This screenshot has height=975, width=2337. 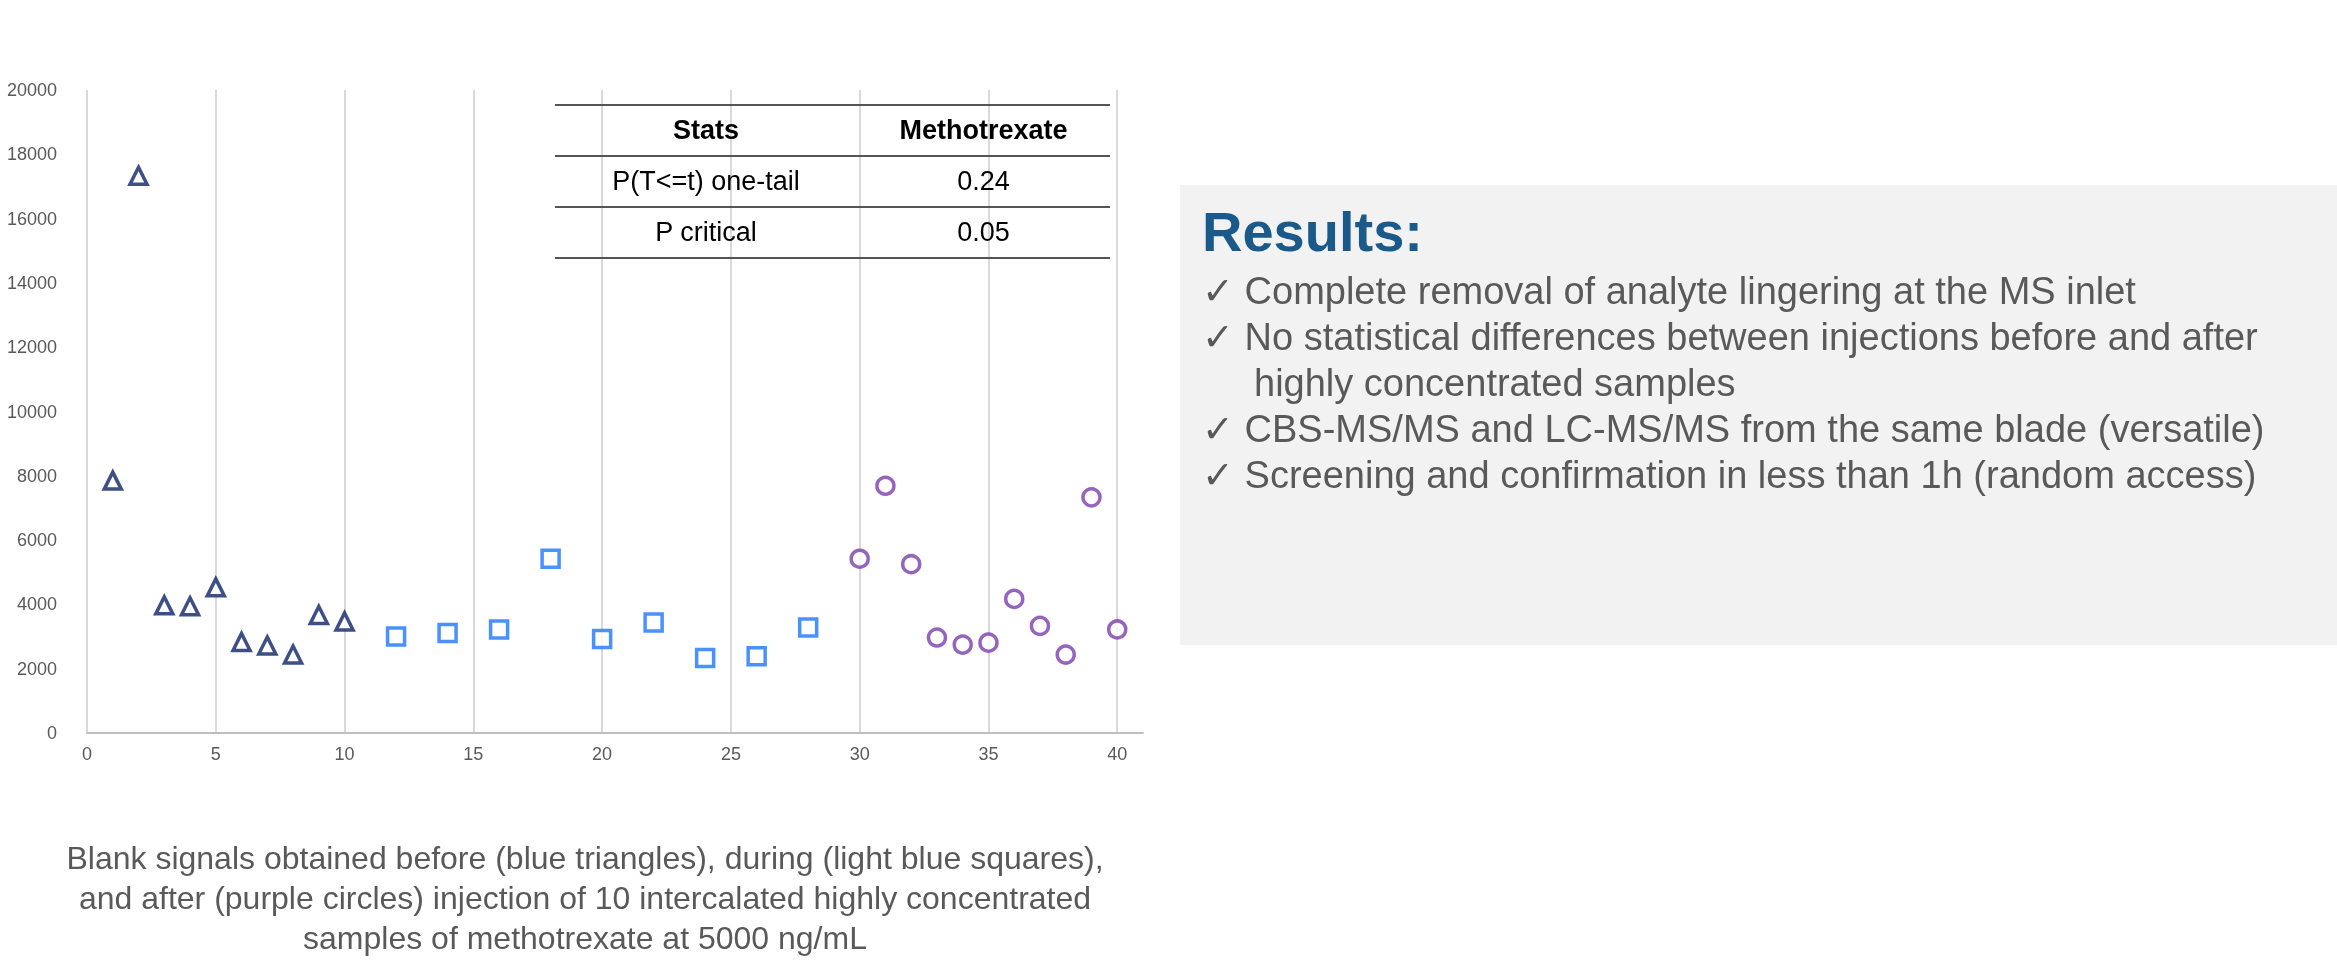 I want to click on annotation: P(T<=t) one-tail, so click(x=706, y=182).